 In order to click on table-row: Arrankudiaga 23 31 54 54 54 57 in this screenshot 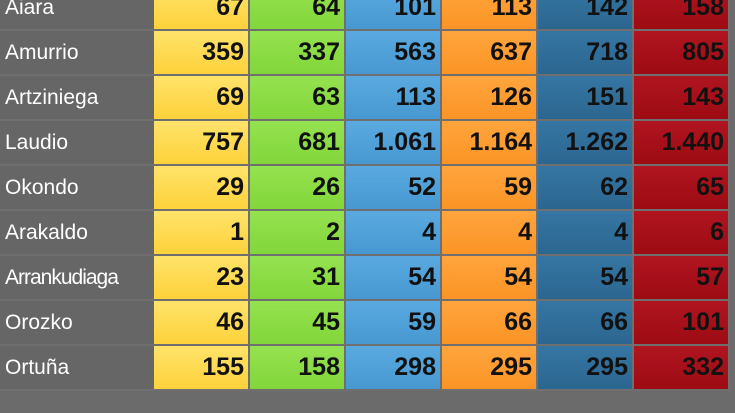, I will do `click(365, 277)`.